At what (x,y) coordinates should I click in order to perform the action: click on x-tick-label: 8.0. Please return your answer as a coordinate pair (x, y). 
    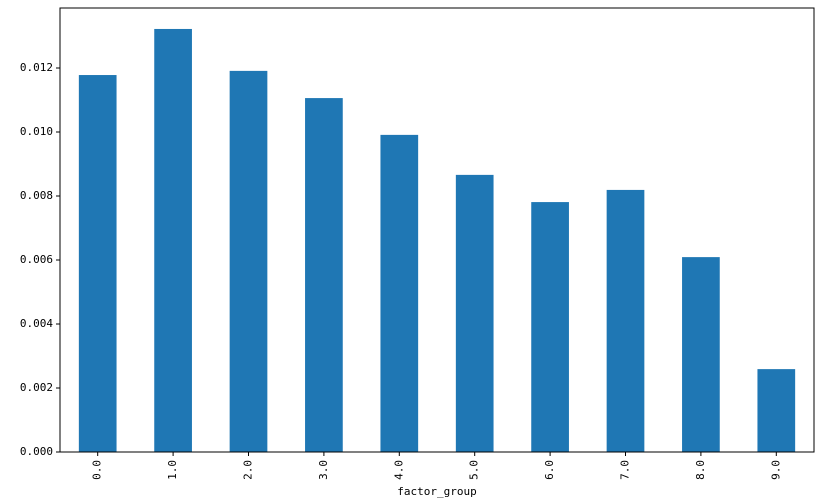
    Looking at the image, I should click on (700, 470).